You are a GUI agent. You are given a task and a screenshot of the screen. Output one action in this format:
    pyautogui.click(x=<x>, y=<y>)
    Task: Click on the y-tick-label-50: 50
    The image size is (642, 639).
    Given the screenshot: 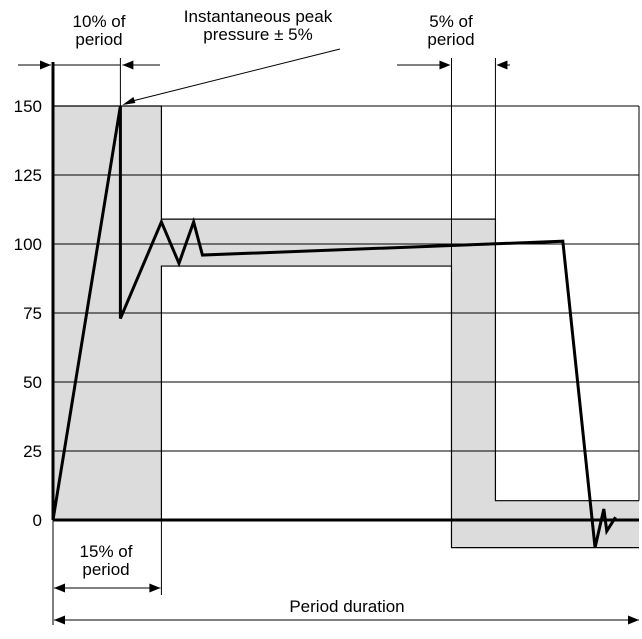 What is the action you would take?
    pyautogui.click(x=32, y=382)
    